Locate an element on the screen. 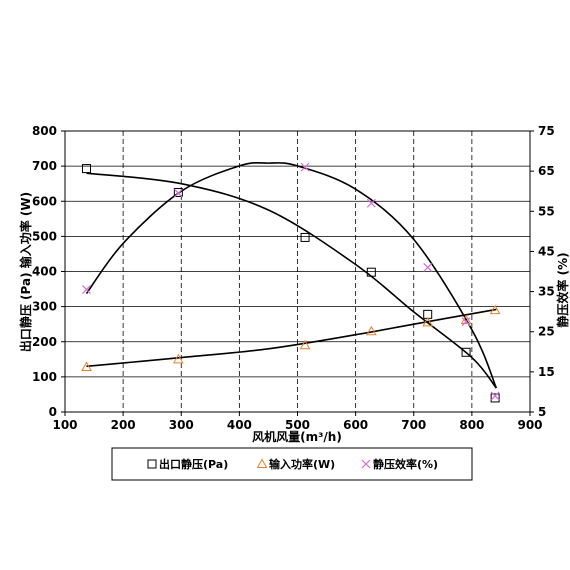 The width and height of the screenshot is (570, 570). left-y-tick-label: 200 is located at coordinates (44, 342).